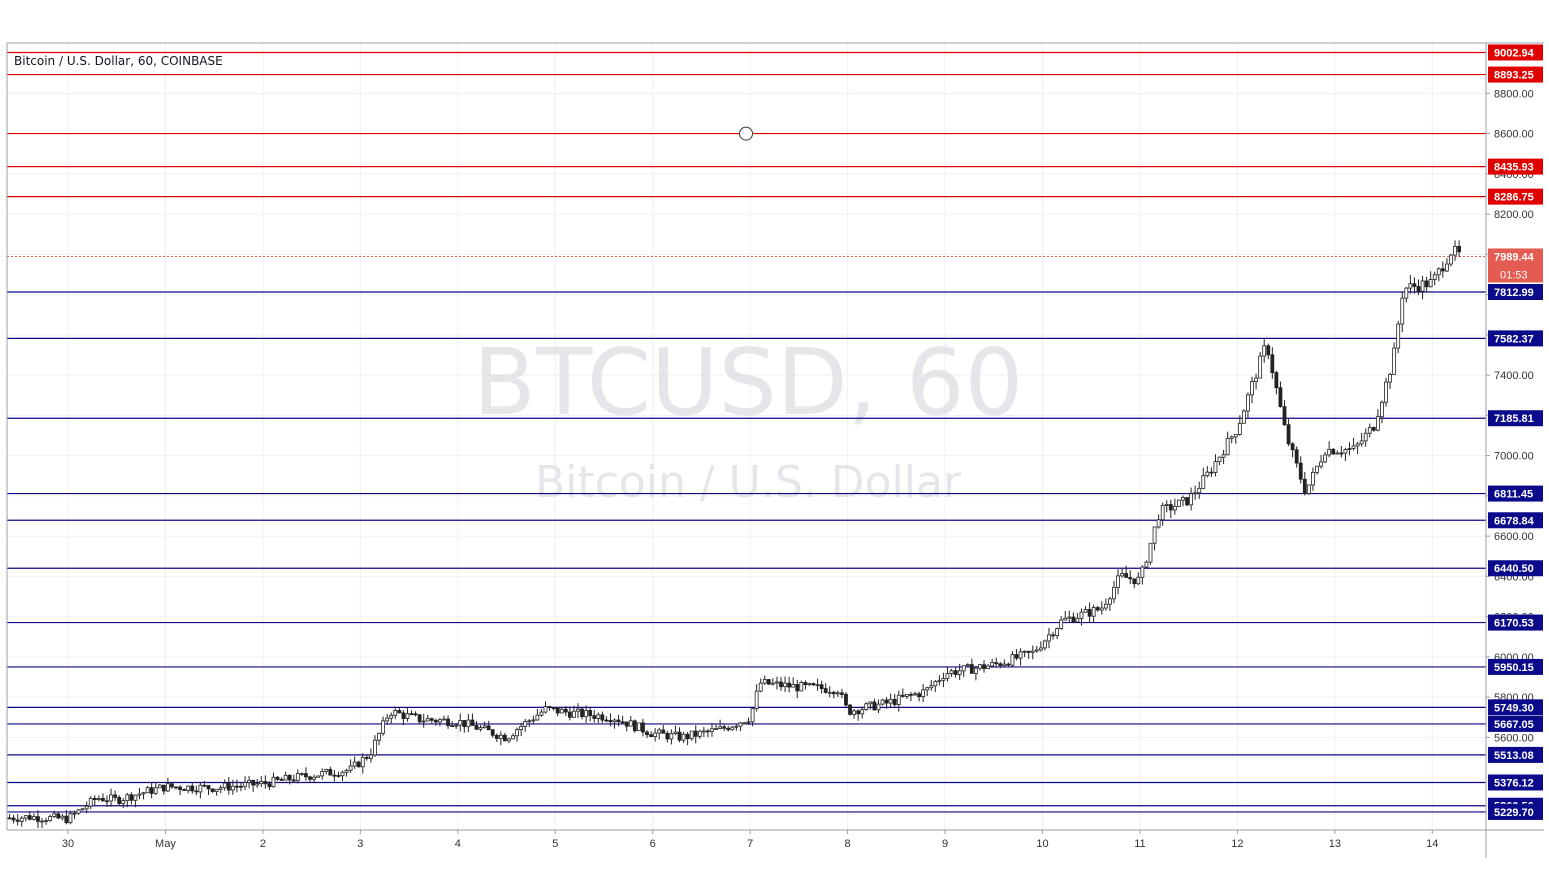 The width and height of the screenshot is (1549, 873). What do you see at coordinates (1514, 668) in the screenshot?
I see `support-label: 5950.15` at bounding box center [1514, 668].